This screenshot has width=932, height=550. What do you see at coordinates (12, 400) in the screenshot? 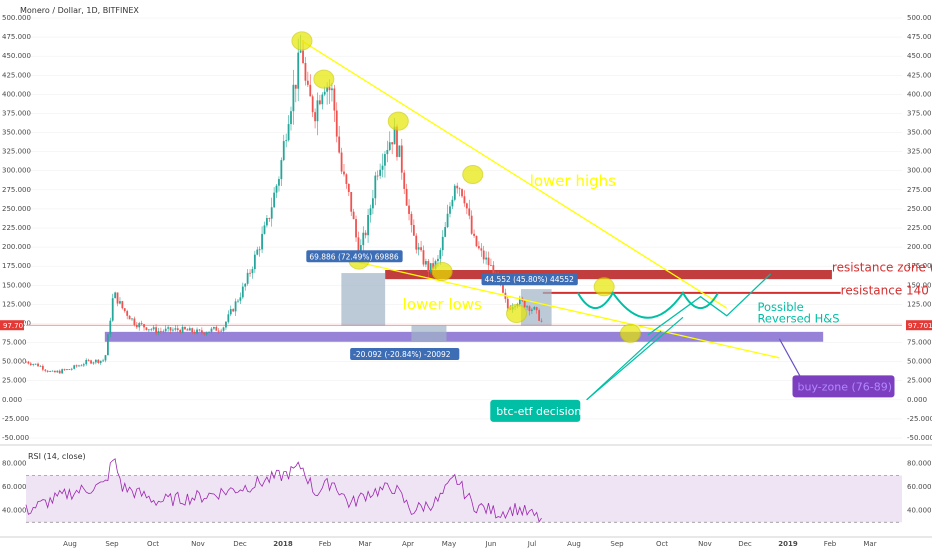
I see `price-tick-left: 0.000` at bounding box center [12, 400].